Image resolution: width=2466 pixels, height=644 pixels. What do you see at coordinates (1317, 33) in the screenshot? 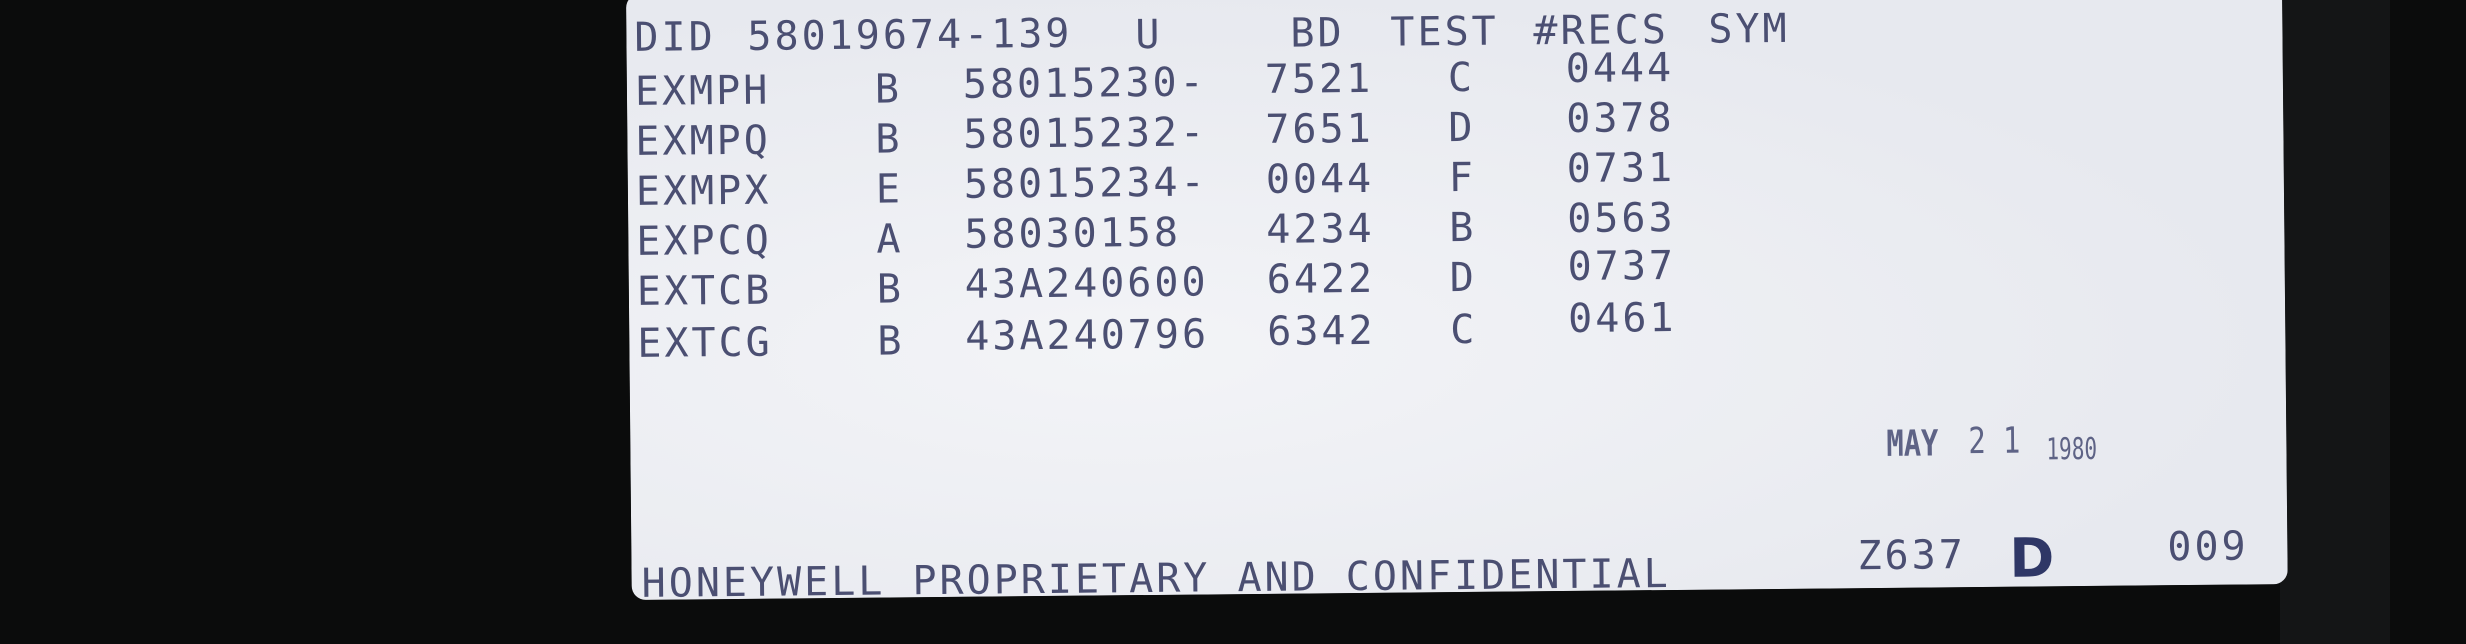
I see `header-bd: BD` at bounding box center [1317, 33].